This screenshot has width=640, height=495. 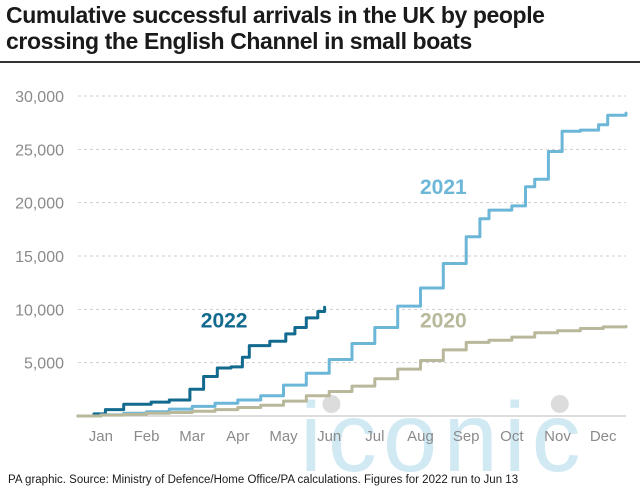 I want to click on series-label-2022: 2022, so click(x=224, y=320).